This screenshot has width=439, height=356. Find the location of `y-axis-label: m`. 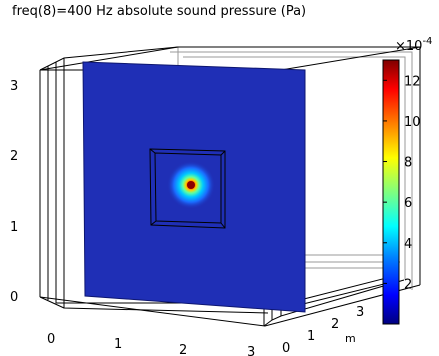

y-axis-label: m is located at coordinates (350, 338).